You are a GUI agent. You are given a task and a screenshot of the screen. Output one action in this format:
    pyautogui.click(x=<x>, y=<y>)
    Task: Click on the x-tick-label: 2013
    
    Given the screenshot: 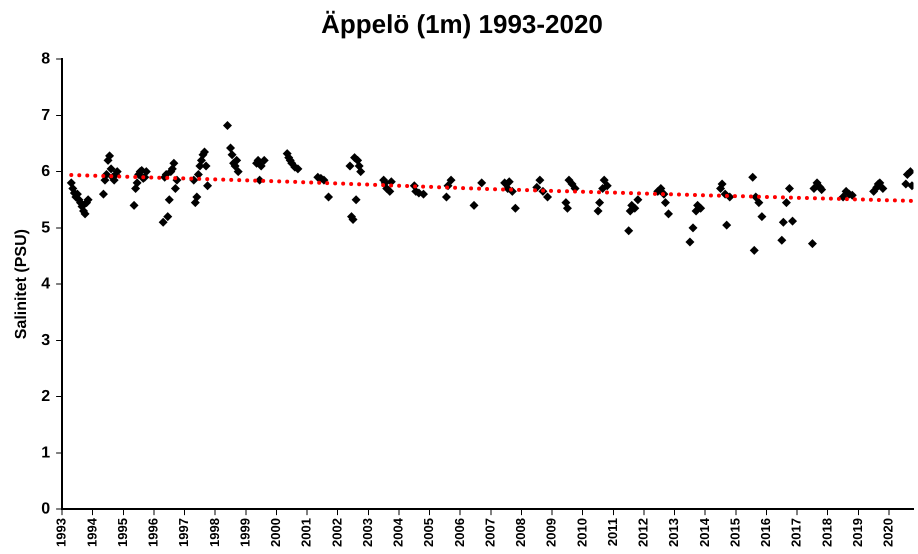 What is the action you would take?
    pyautogui.click(x=674, y=532)
    